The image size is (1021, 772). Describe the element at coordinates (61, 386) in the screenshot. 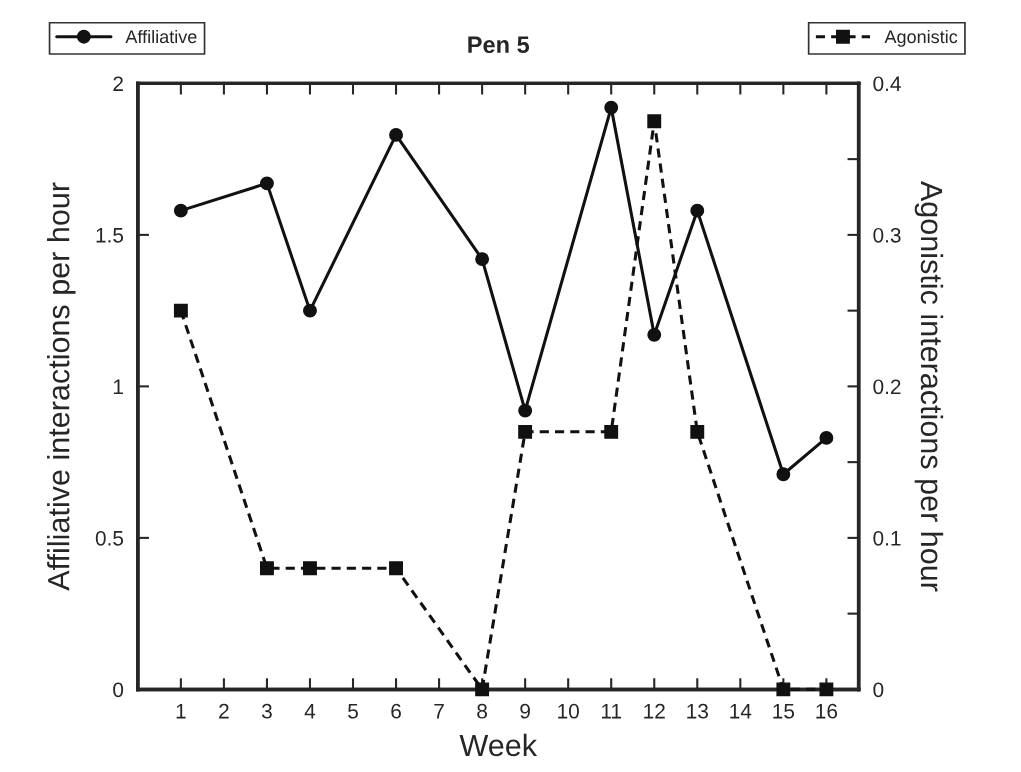

I see `y-axis-title: Affiliative interactions per hour` at that location.